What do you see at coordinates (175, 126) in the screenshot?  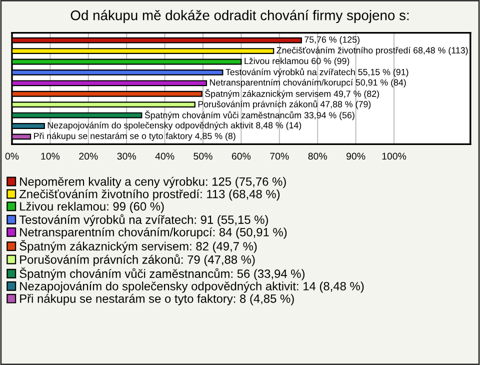 I see `data-label: Nezapojováním do společensky odpovědných aktivit 8,48 % (14)` at bounding box center [175, 126].